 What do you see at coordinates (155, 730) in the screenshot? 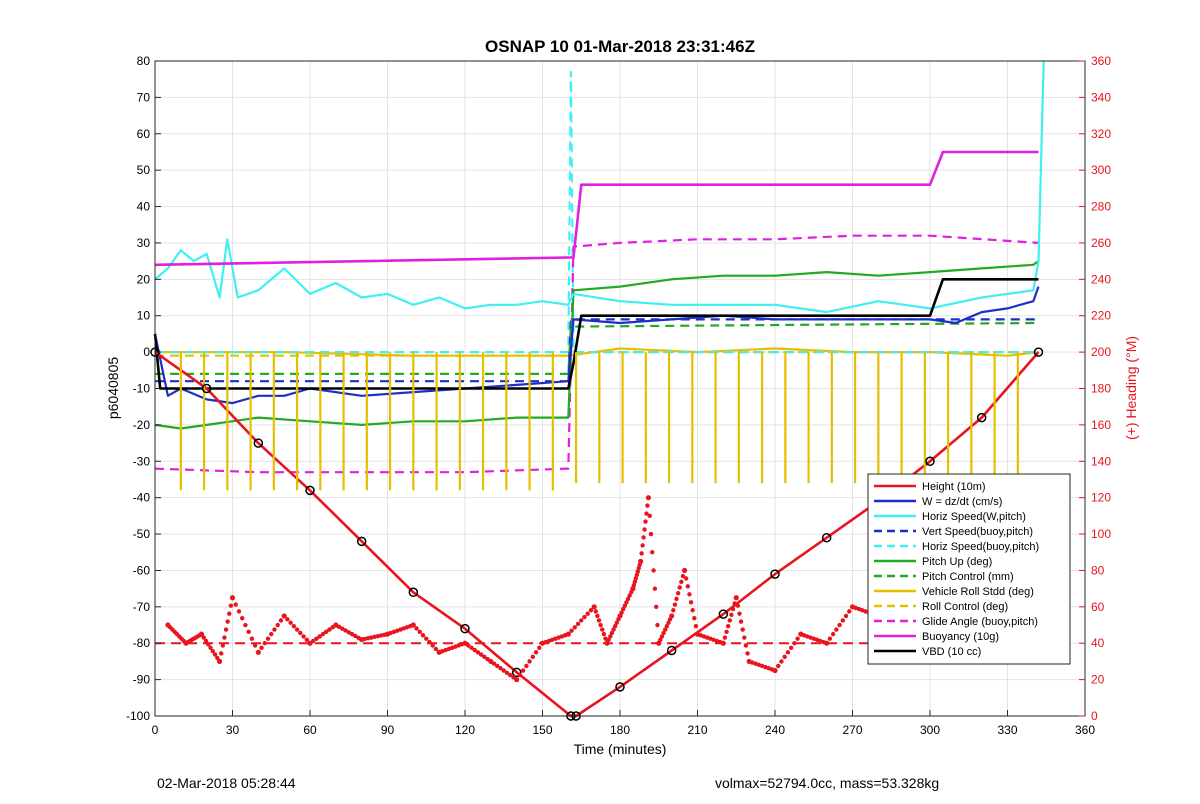
I see `x-tick-label: 0` at bounding box center [155, 730].